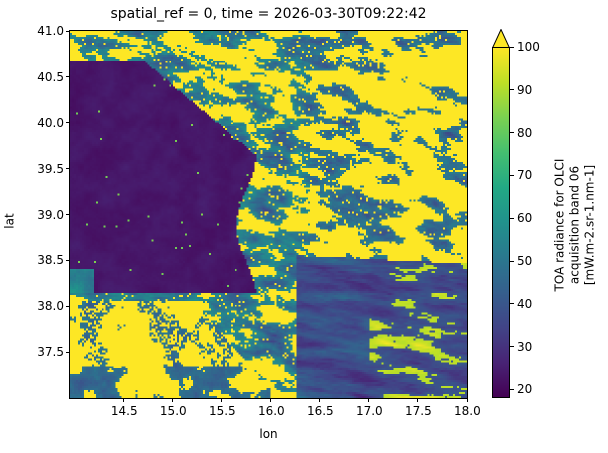 The height and width of the screenshot is (453, 608). Describe the element at coordinates (50, 260) in the screenshot. I see `y-tick-label: 38.5` at that location.